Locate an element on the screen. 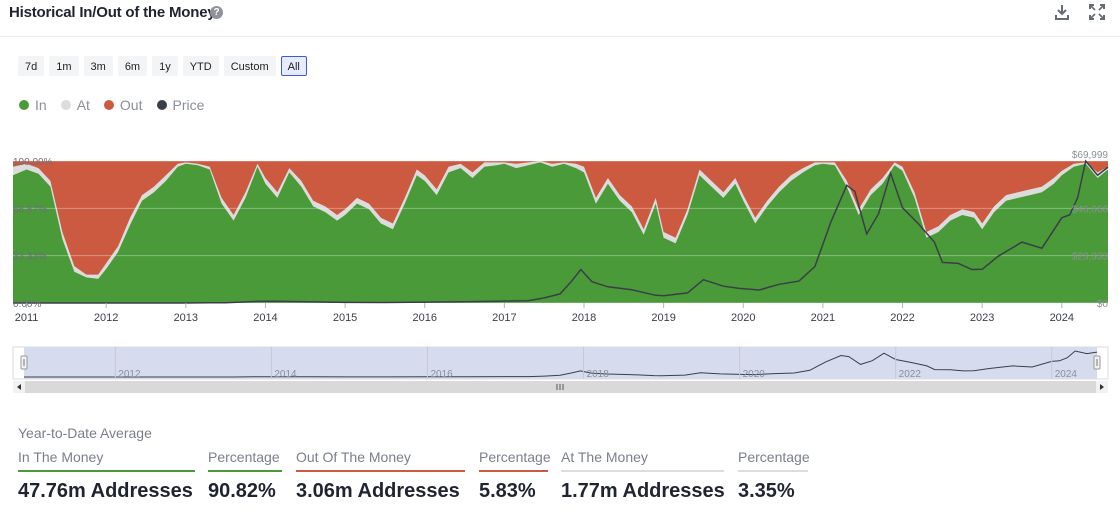  x-tick-label: 2011 is located at coordinates (27, 318).